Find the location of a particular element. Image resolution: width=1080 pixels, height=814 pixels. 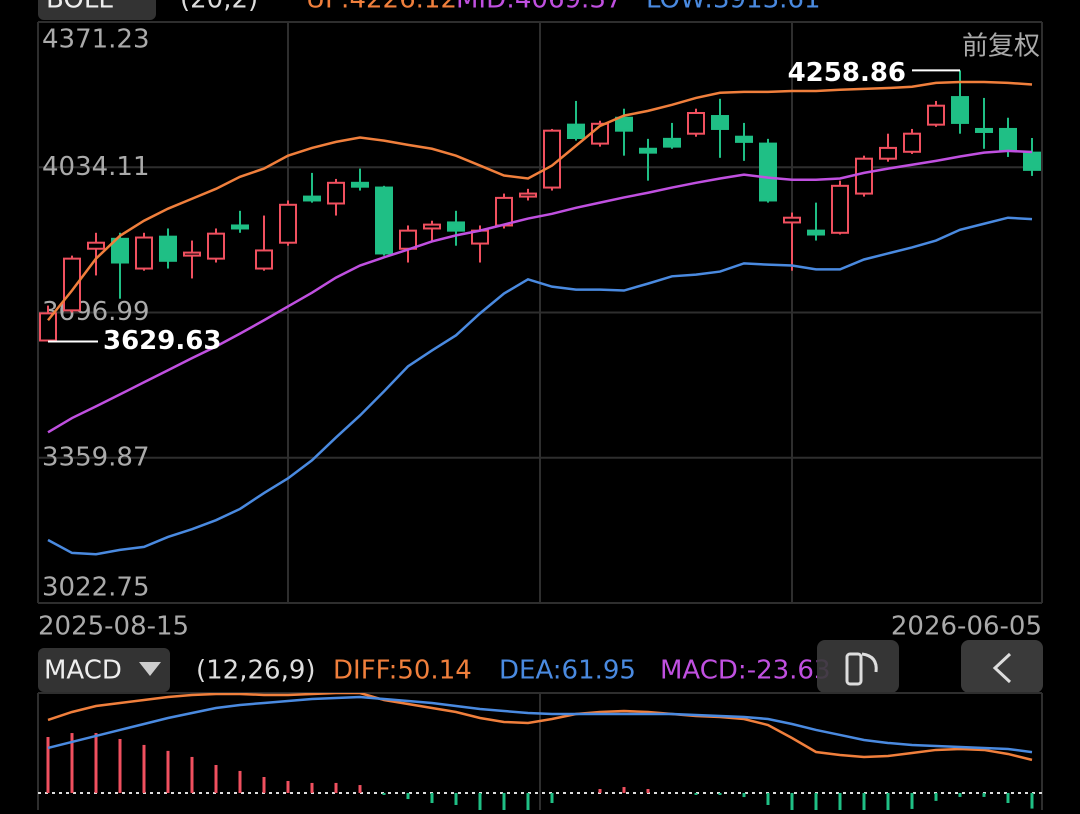

y-tick-label: 3696.99 is located at coordinates (96, 312).